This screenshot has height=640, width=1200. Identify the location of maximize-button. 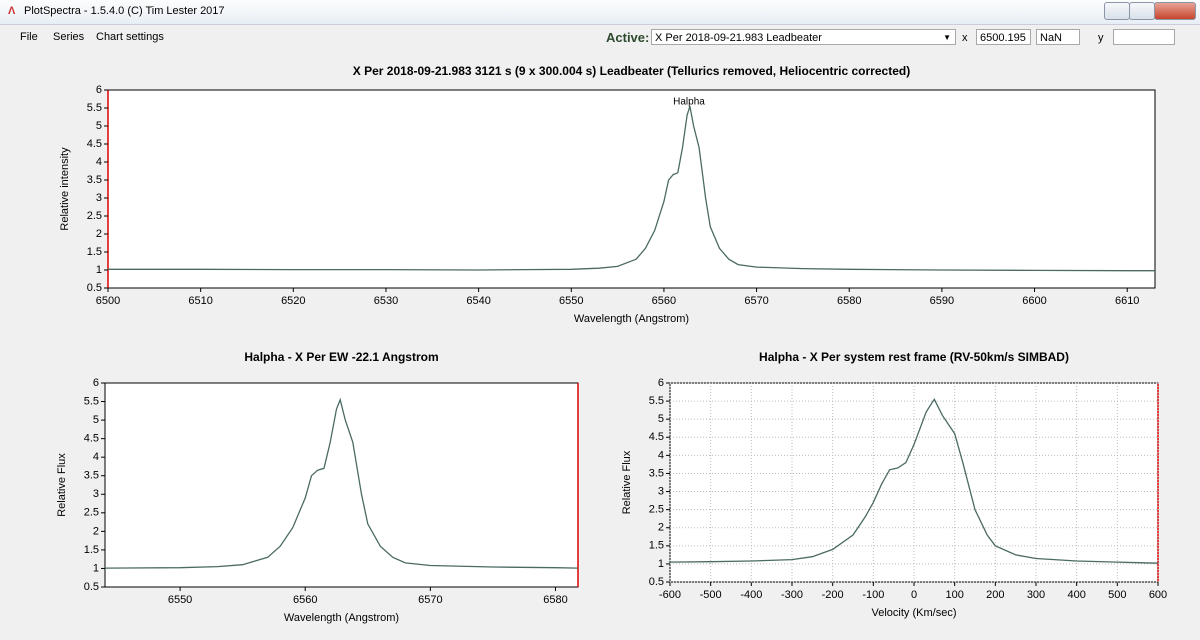
(1142, 11).